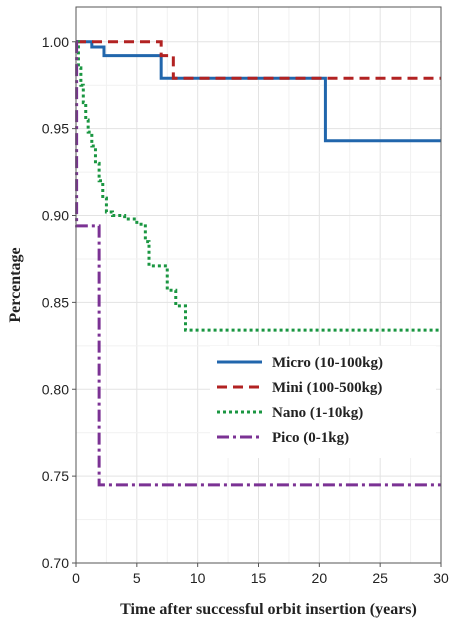  Describe the element at coordinates (320, 578) in the screenshot. I see `x-tick-label: 20` at that location.